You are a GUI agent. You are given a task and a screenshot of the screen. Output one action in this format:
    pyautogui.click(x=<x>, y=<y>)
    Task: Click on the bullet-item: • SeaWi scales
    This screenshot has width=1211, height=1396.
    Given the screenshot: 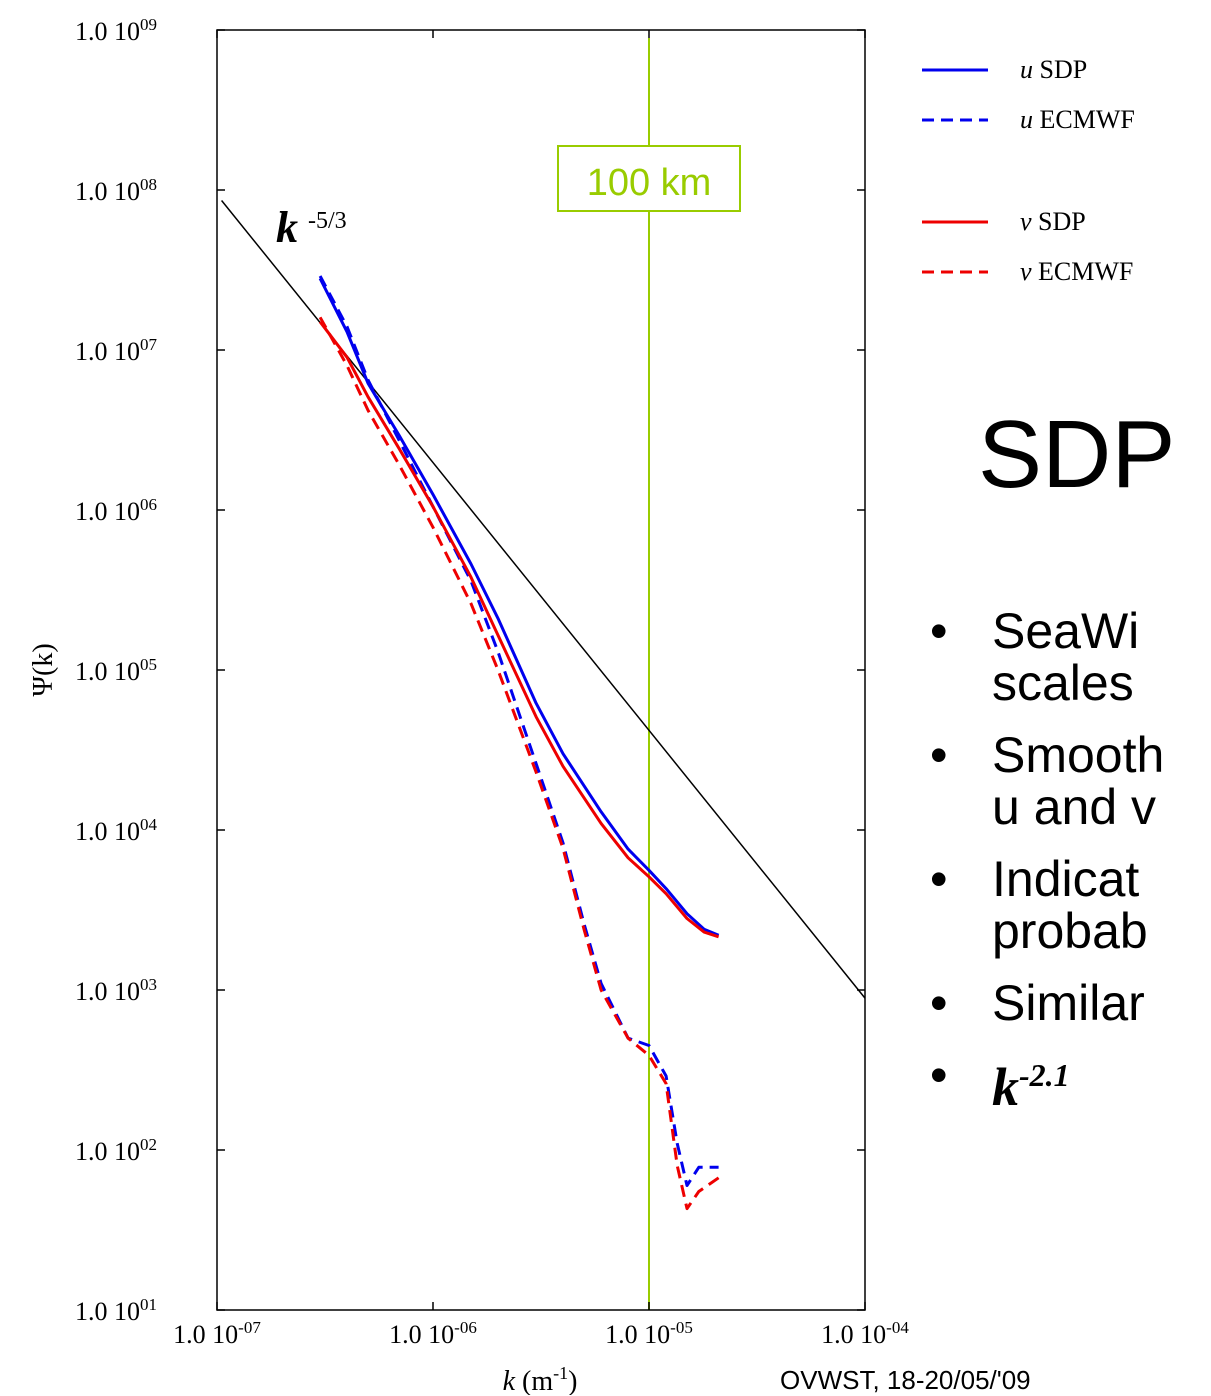 What is the action you would take?
    pyautogui.click(x=1047, y=657)
    